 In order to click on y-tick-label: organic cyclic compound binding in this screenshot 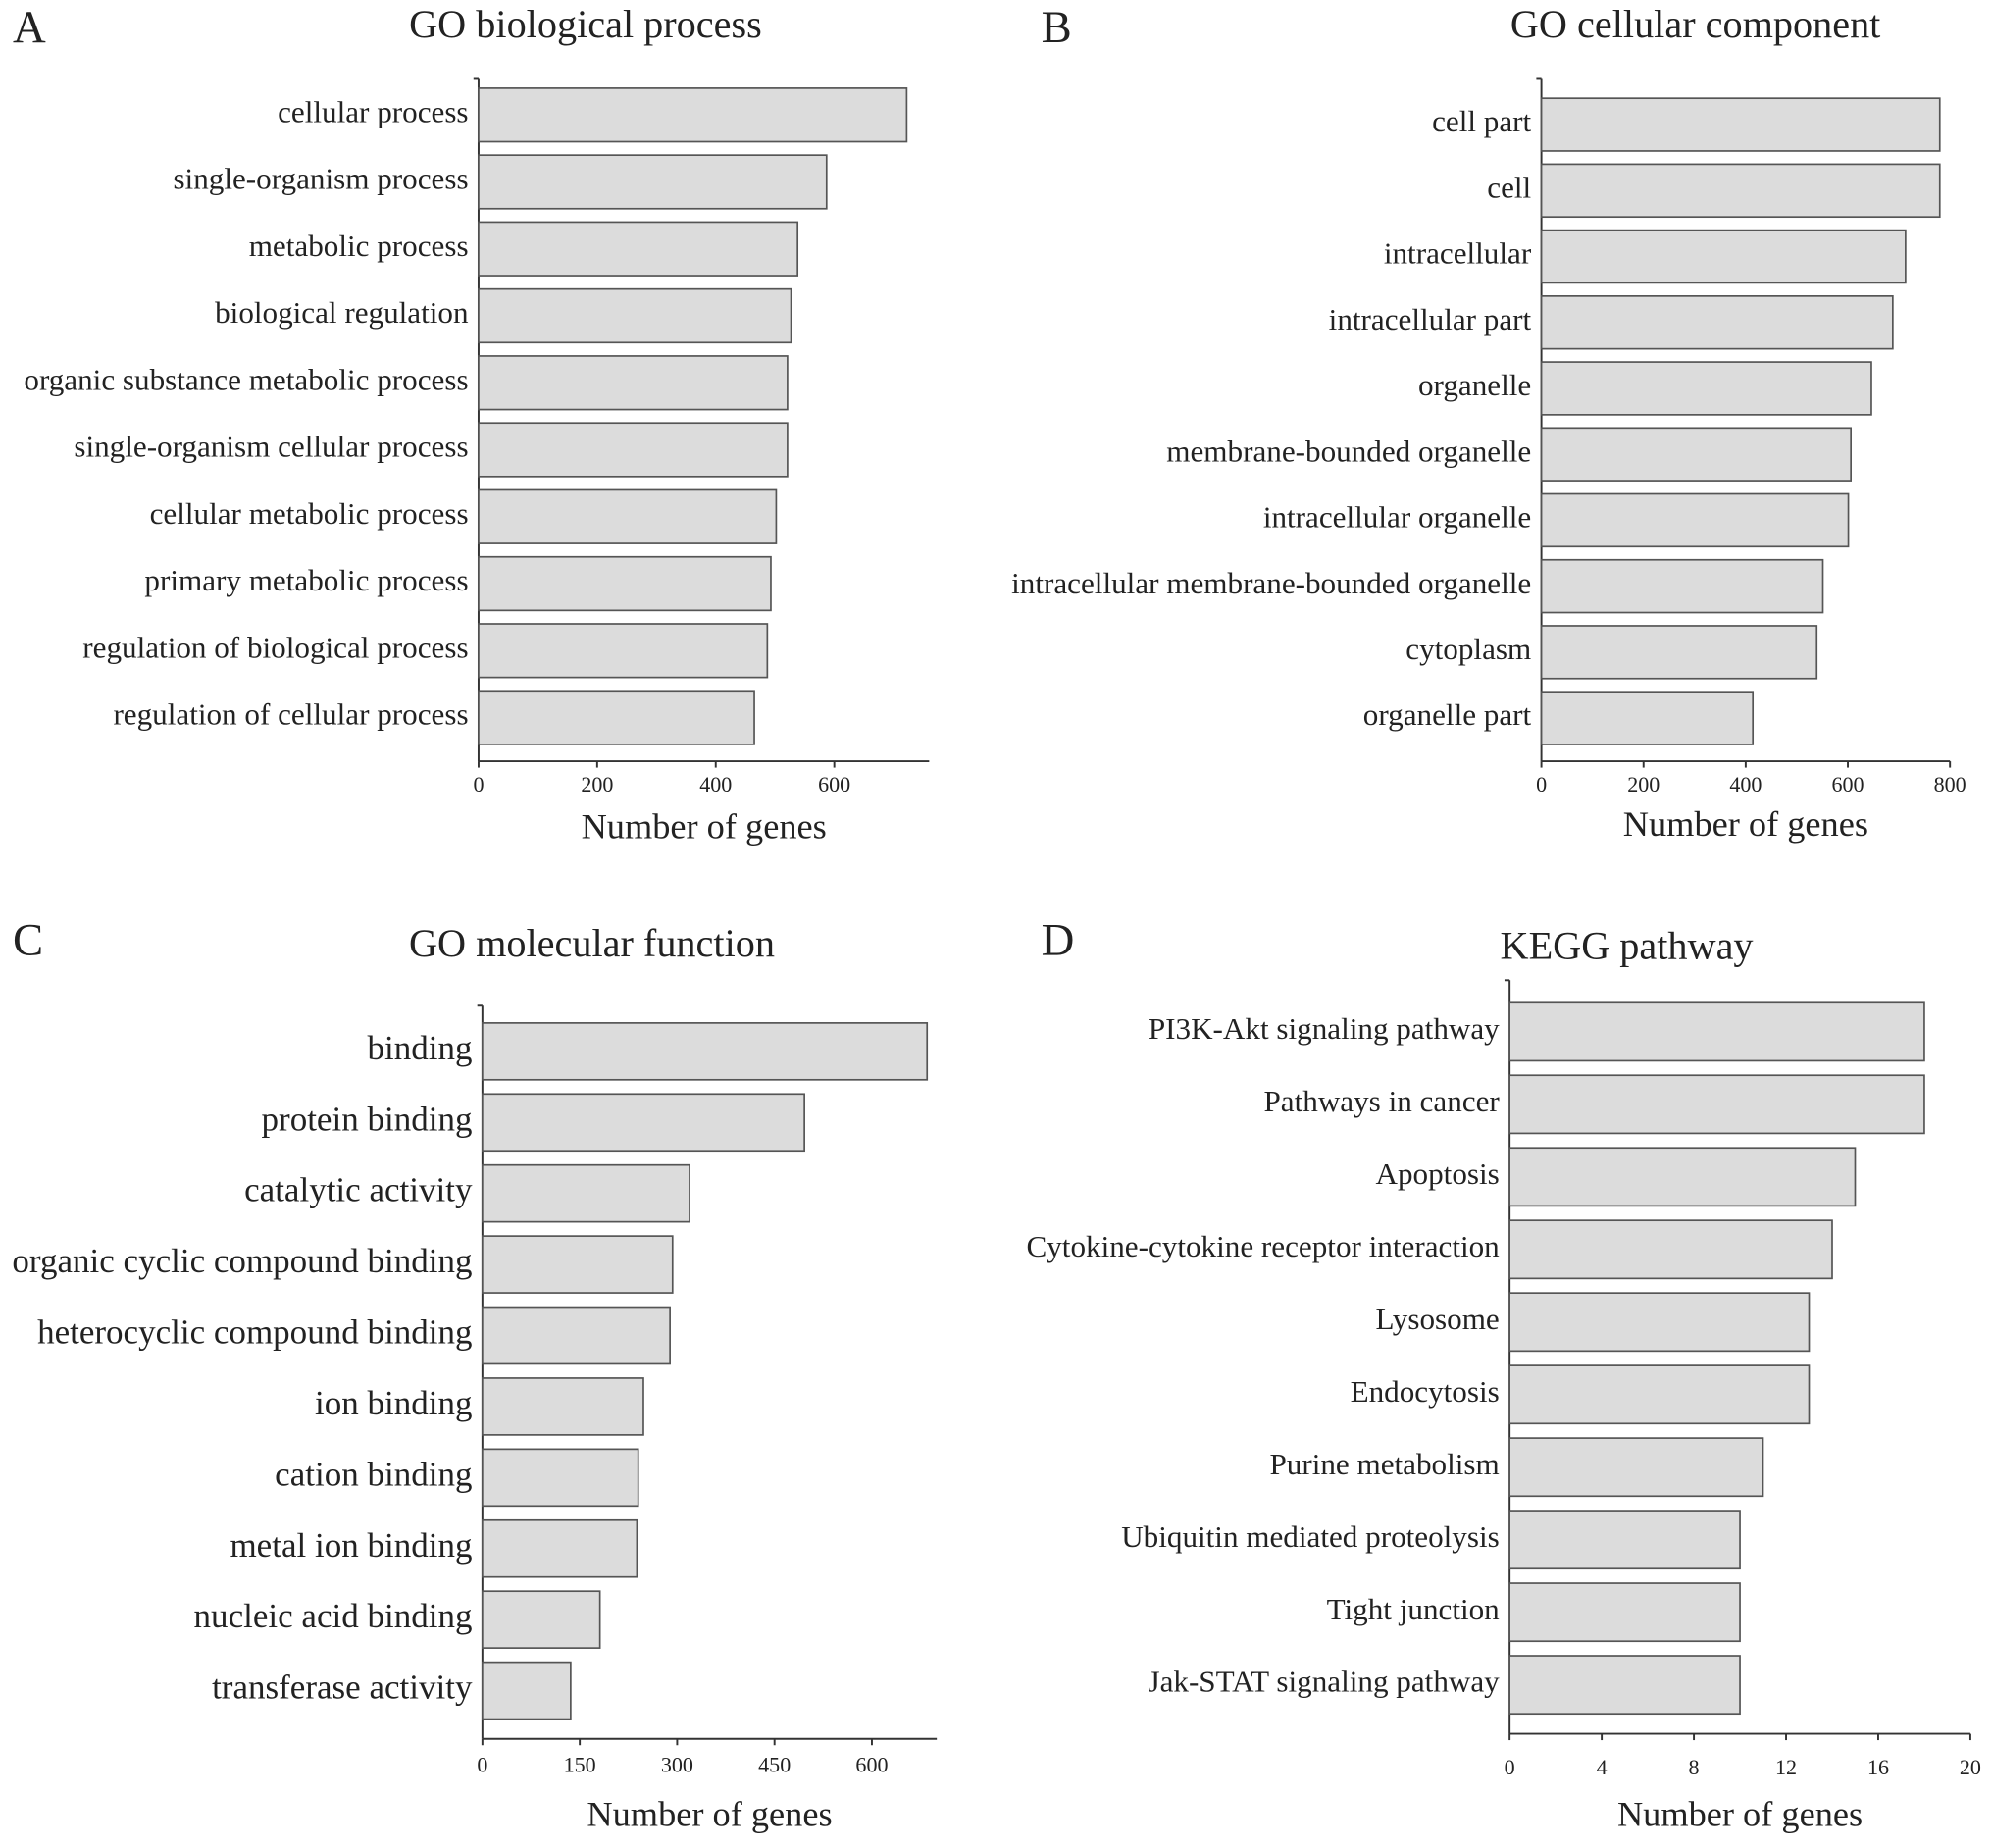, I will do `click(242, 1261)`.